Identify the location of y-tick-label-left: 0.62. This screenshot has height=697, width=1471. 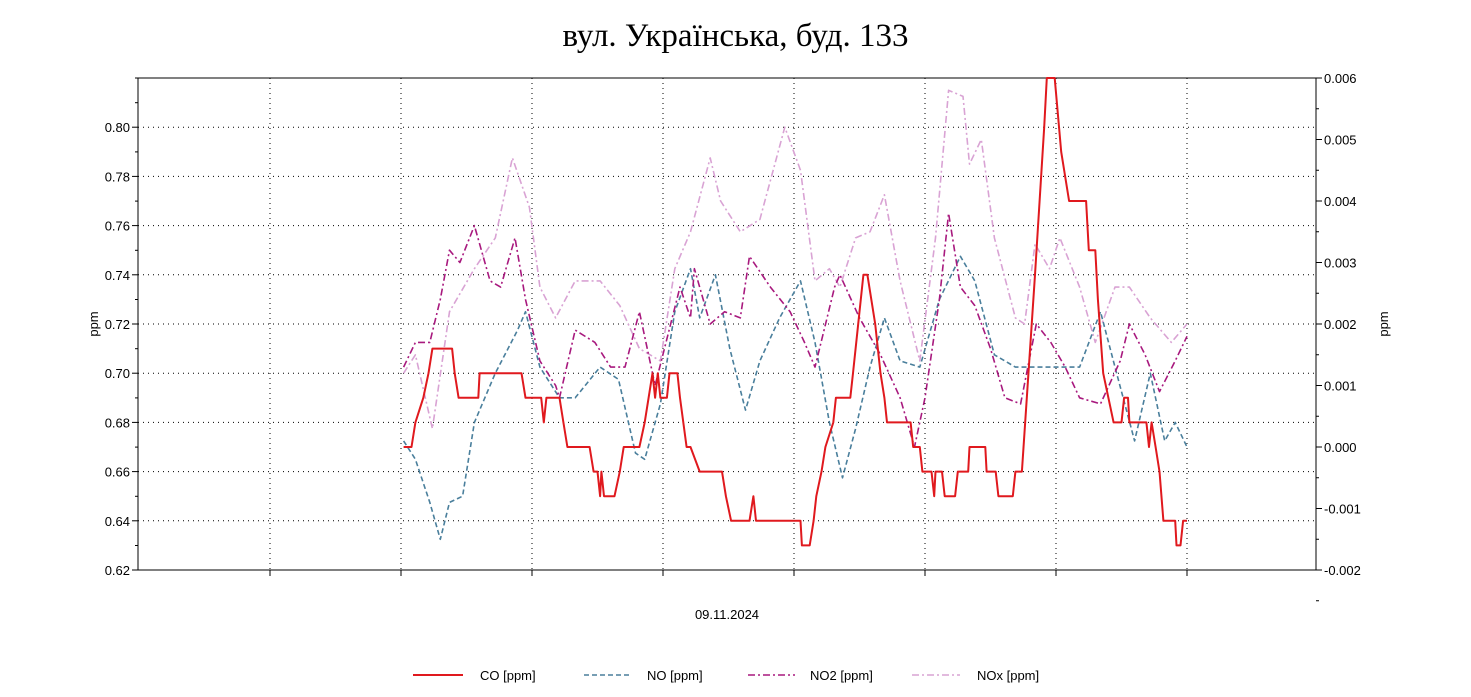
(117, 570).